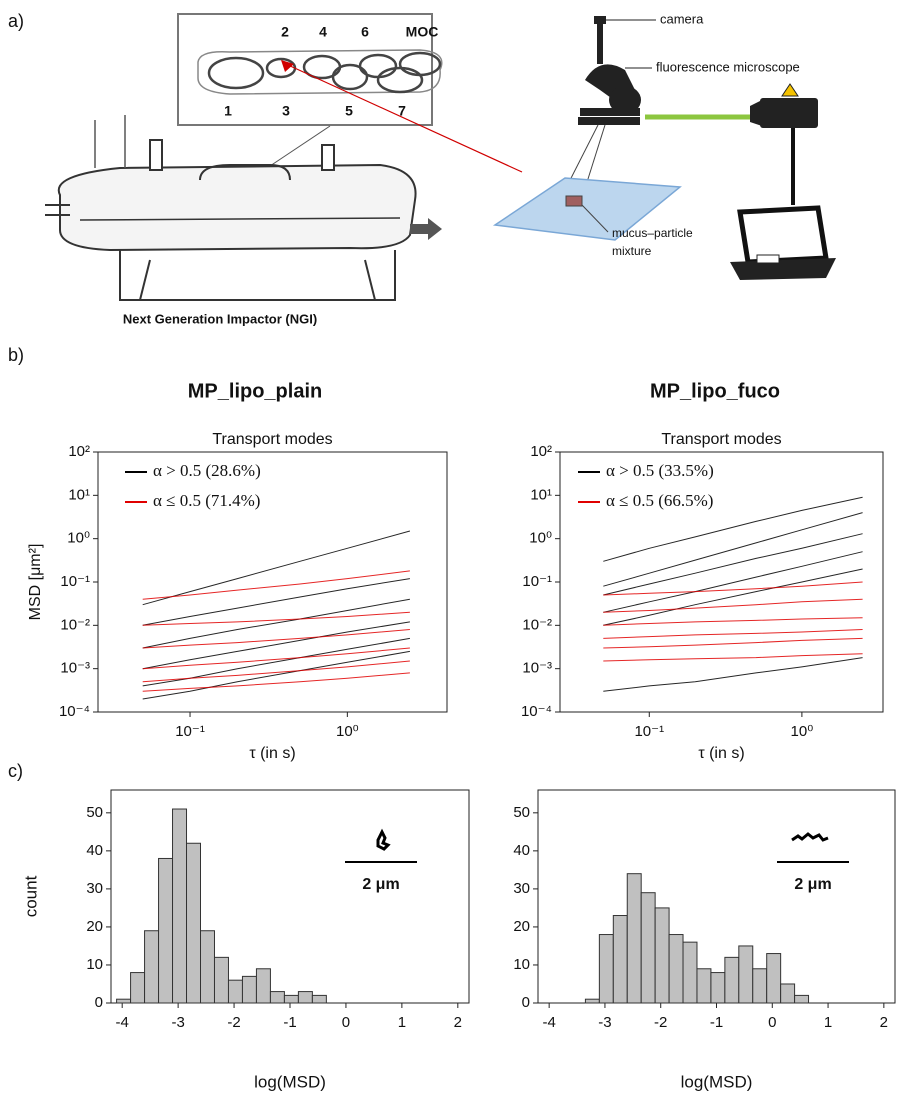 The image size is (897, 1103). I want to click on camera-label: camera, so click(682, 18).